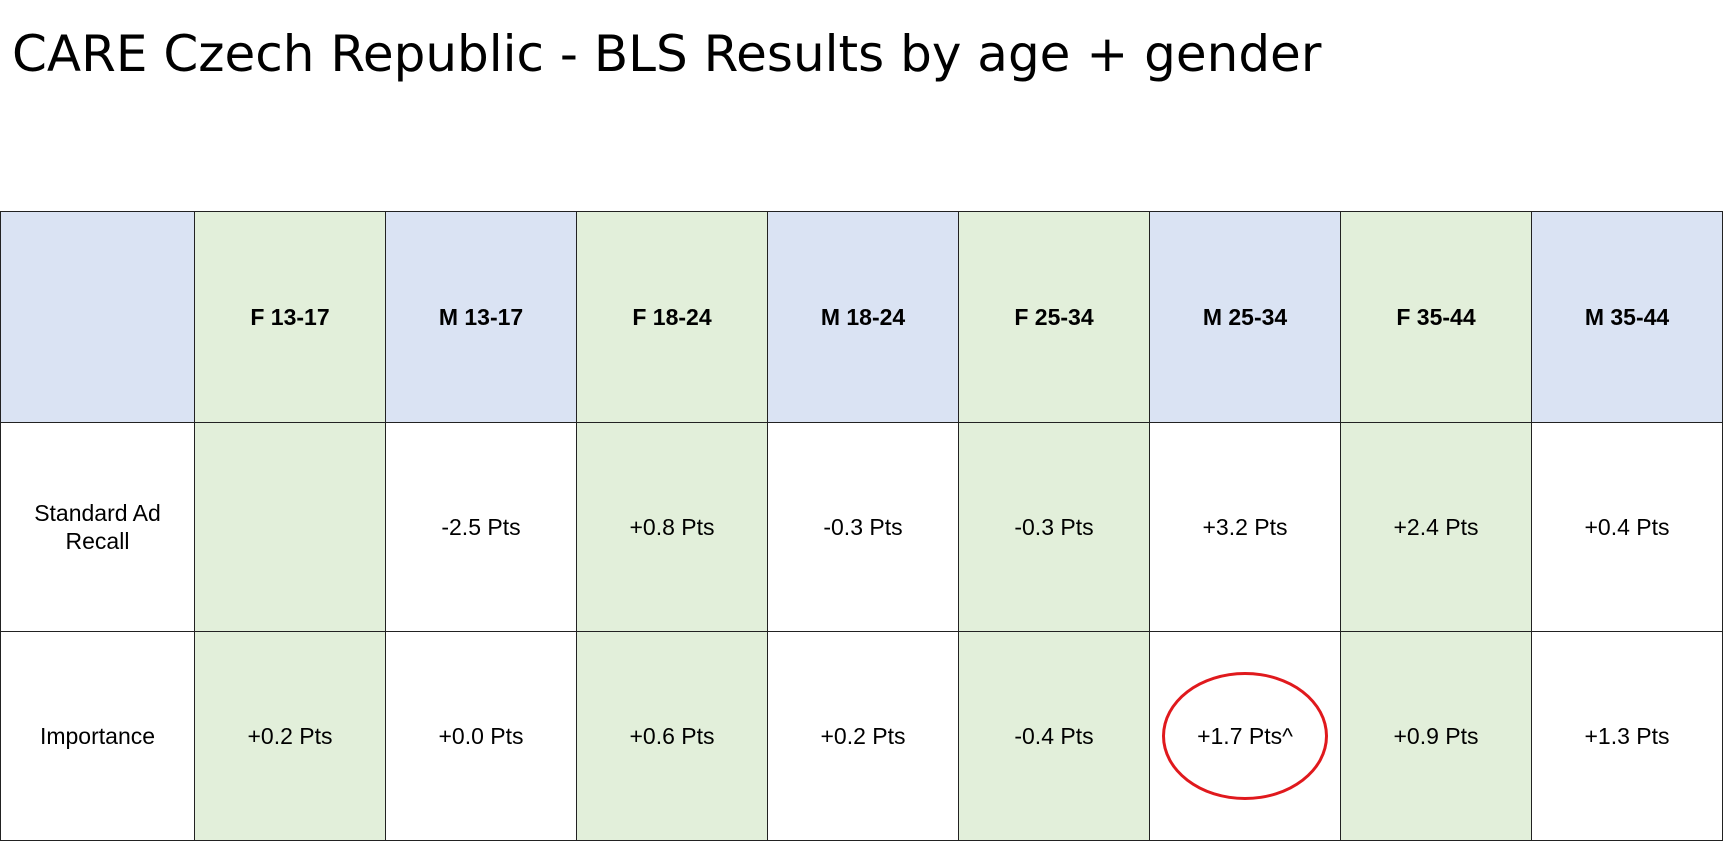 The height and width of the screenshot is (846, 1724). What do you see at coordinates (672, 527) in the screenshot?
I see `table-cell: +0.8 Pts` at bounding box center [672, 527].